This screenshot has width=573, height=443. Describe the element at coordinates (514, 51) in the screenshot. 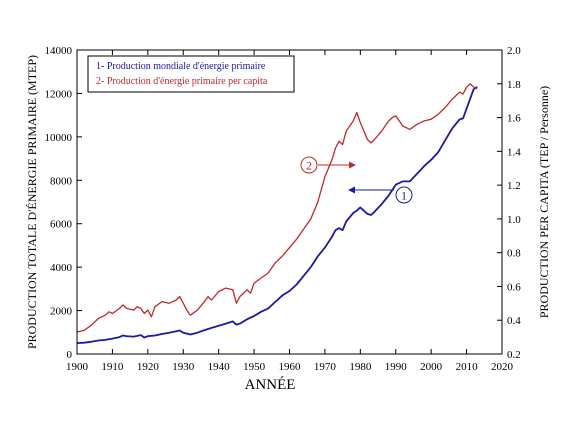

I see `y-right-tick-label: 2.0` at that location.